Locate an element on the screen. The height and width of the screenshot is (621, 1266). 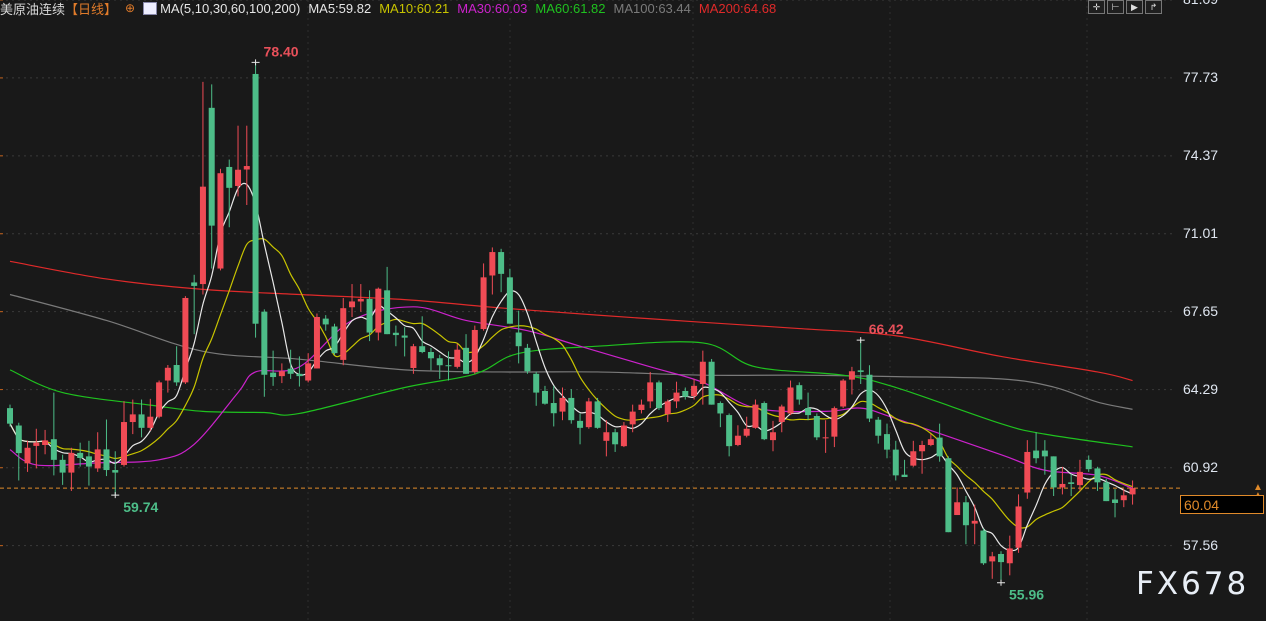
period-selector: 【日线】 is located at coordinates (91, 9).